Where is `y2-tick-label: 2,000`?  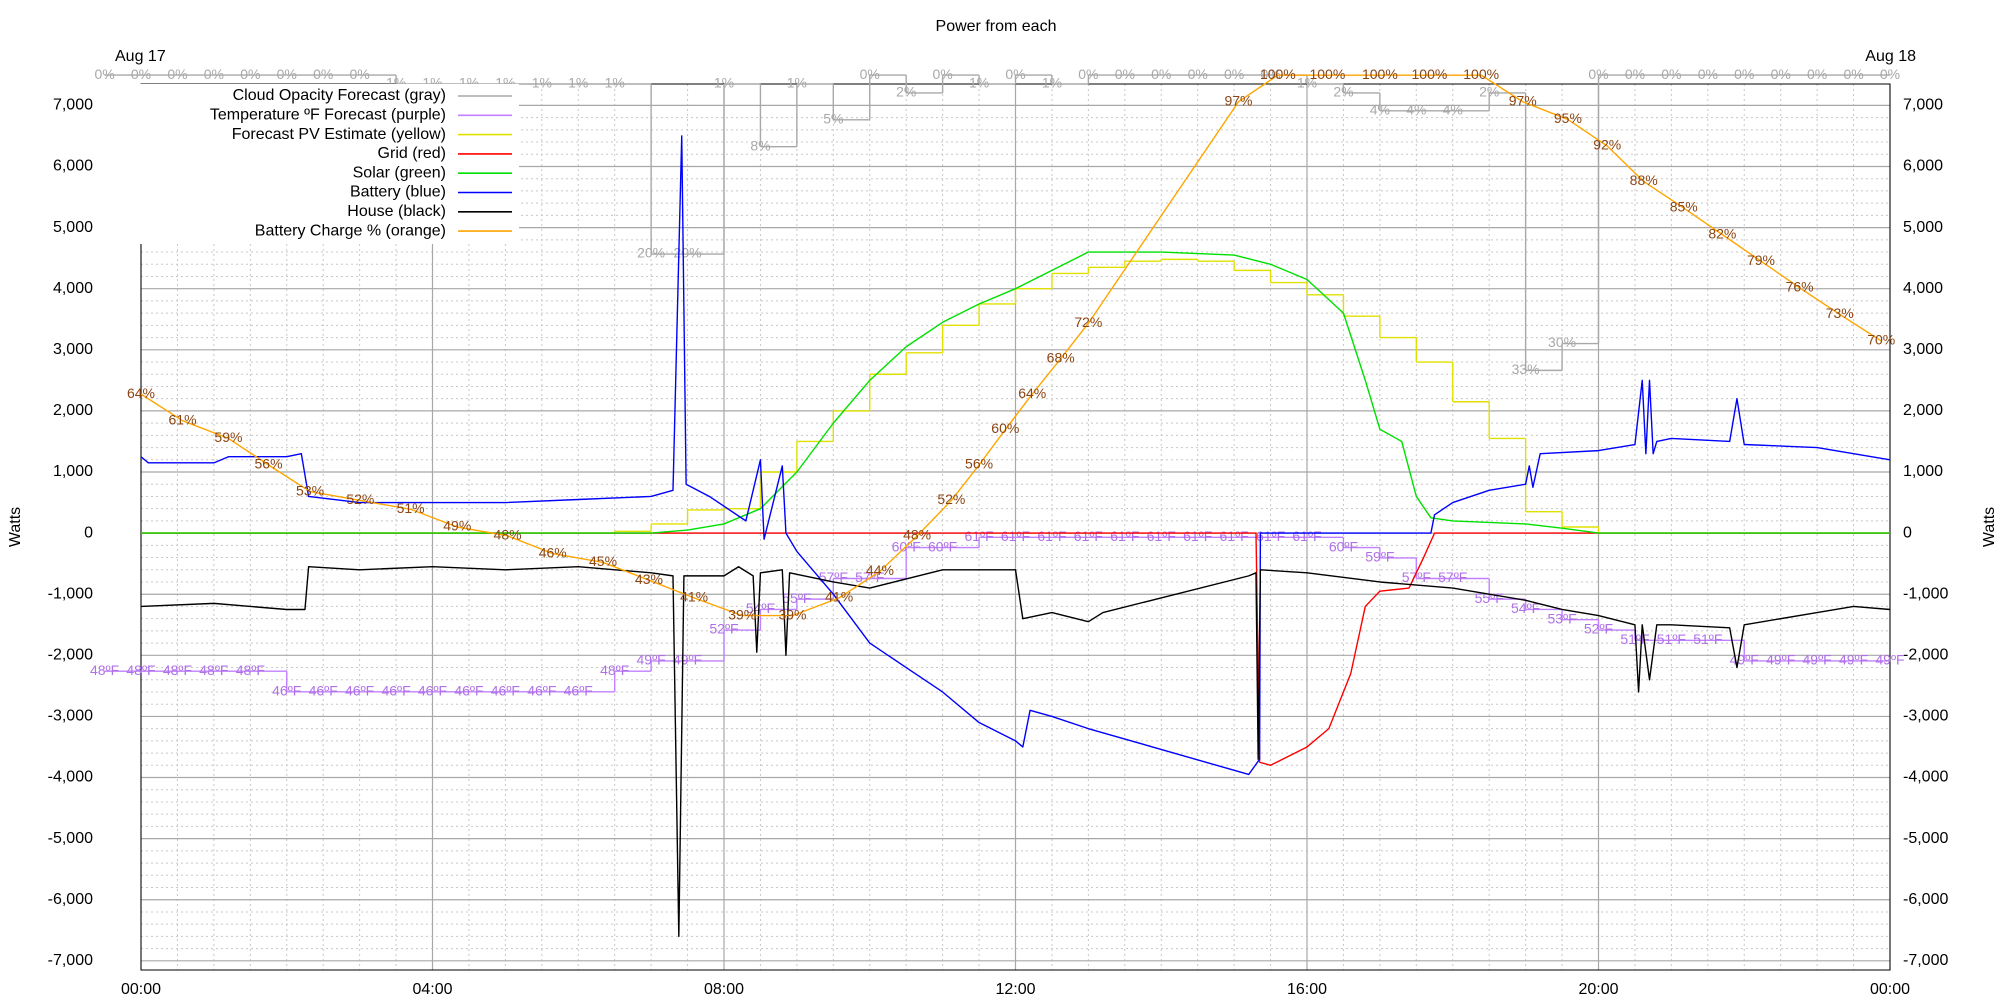
y2-tick-label: 2,000 is located at coordinates (1923, 410).